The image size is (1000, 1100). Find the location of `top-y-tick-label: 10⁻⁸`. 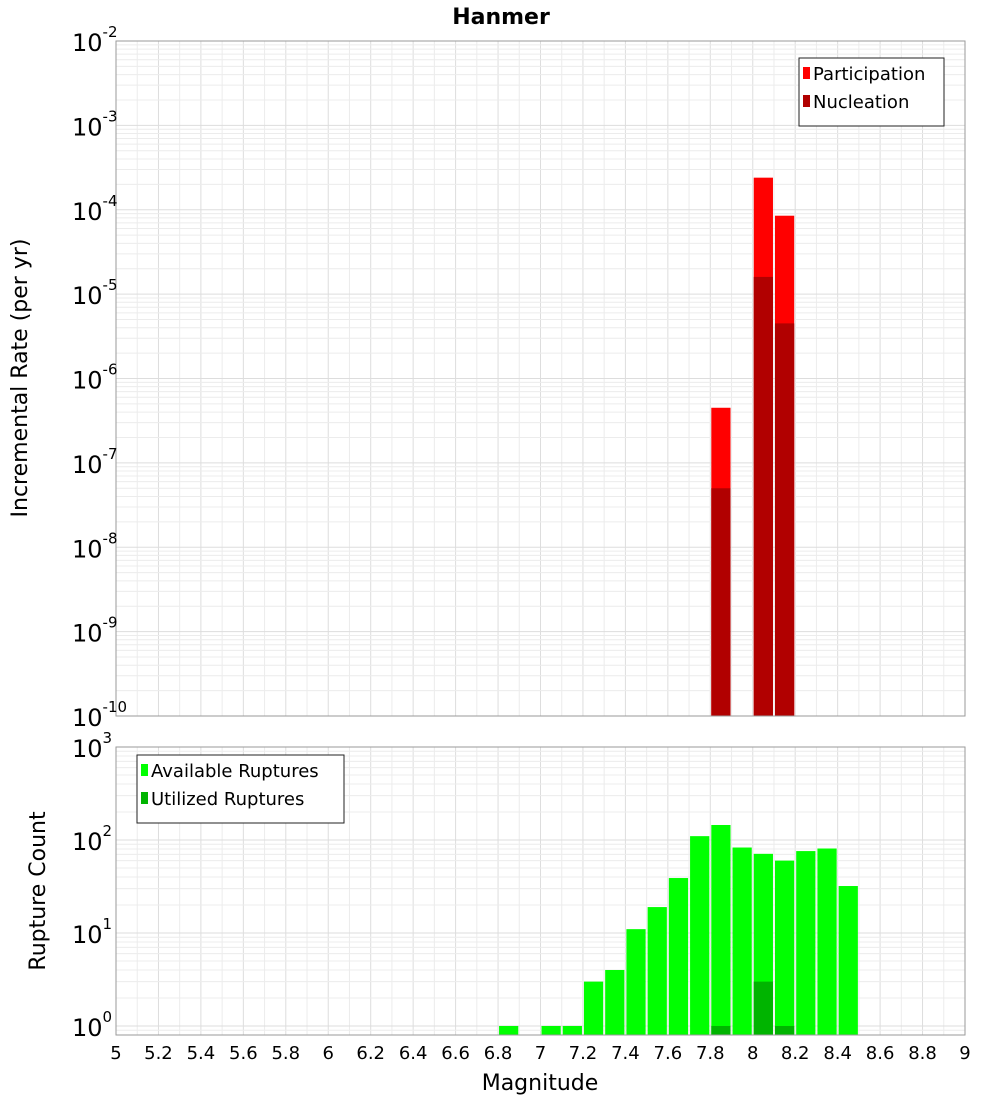

top-y-tick-label: 10⁻⁸ is located at coordinates (95, 546).